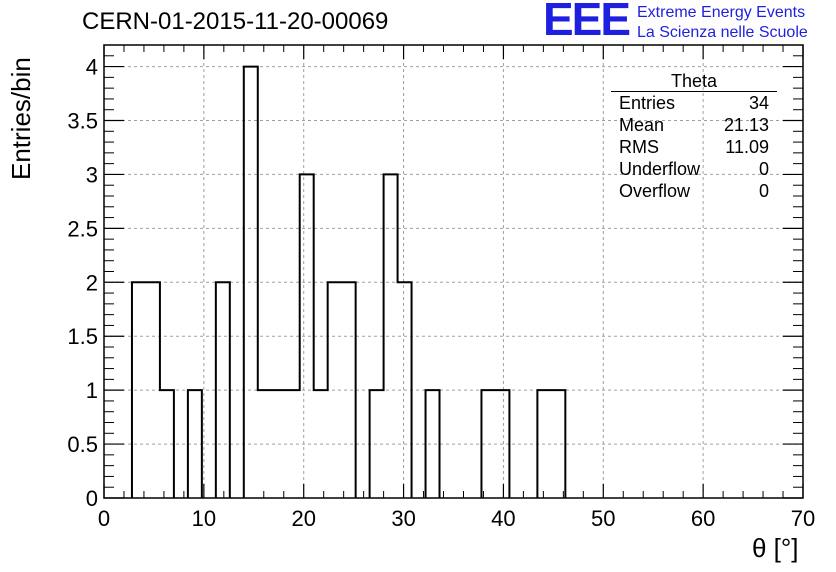 This screenshot has height=572, width=836. What do you see at coordinates (92, 282) in the screenshot?
I see `y-tick-label: 2` at bounding box center [92, 282].